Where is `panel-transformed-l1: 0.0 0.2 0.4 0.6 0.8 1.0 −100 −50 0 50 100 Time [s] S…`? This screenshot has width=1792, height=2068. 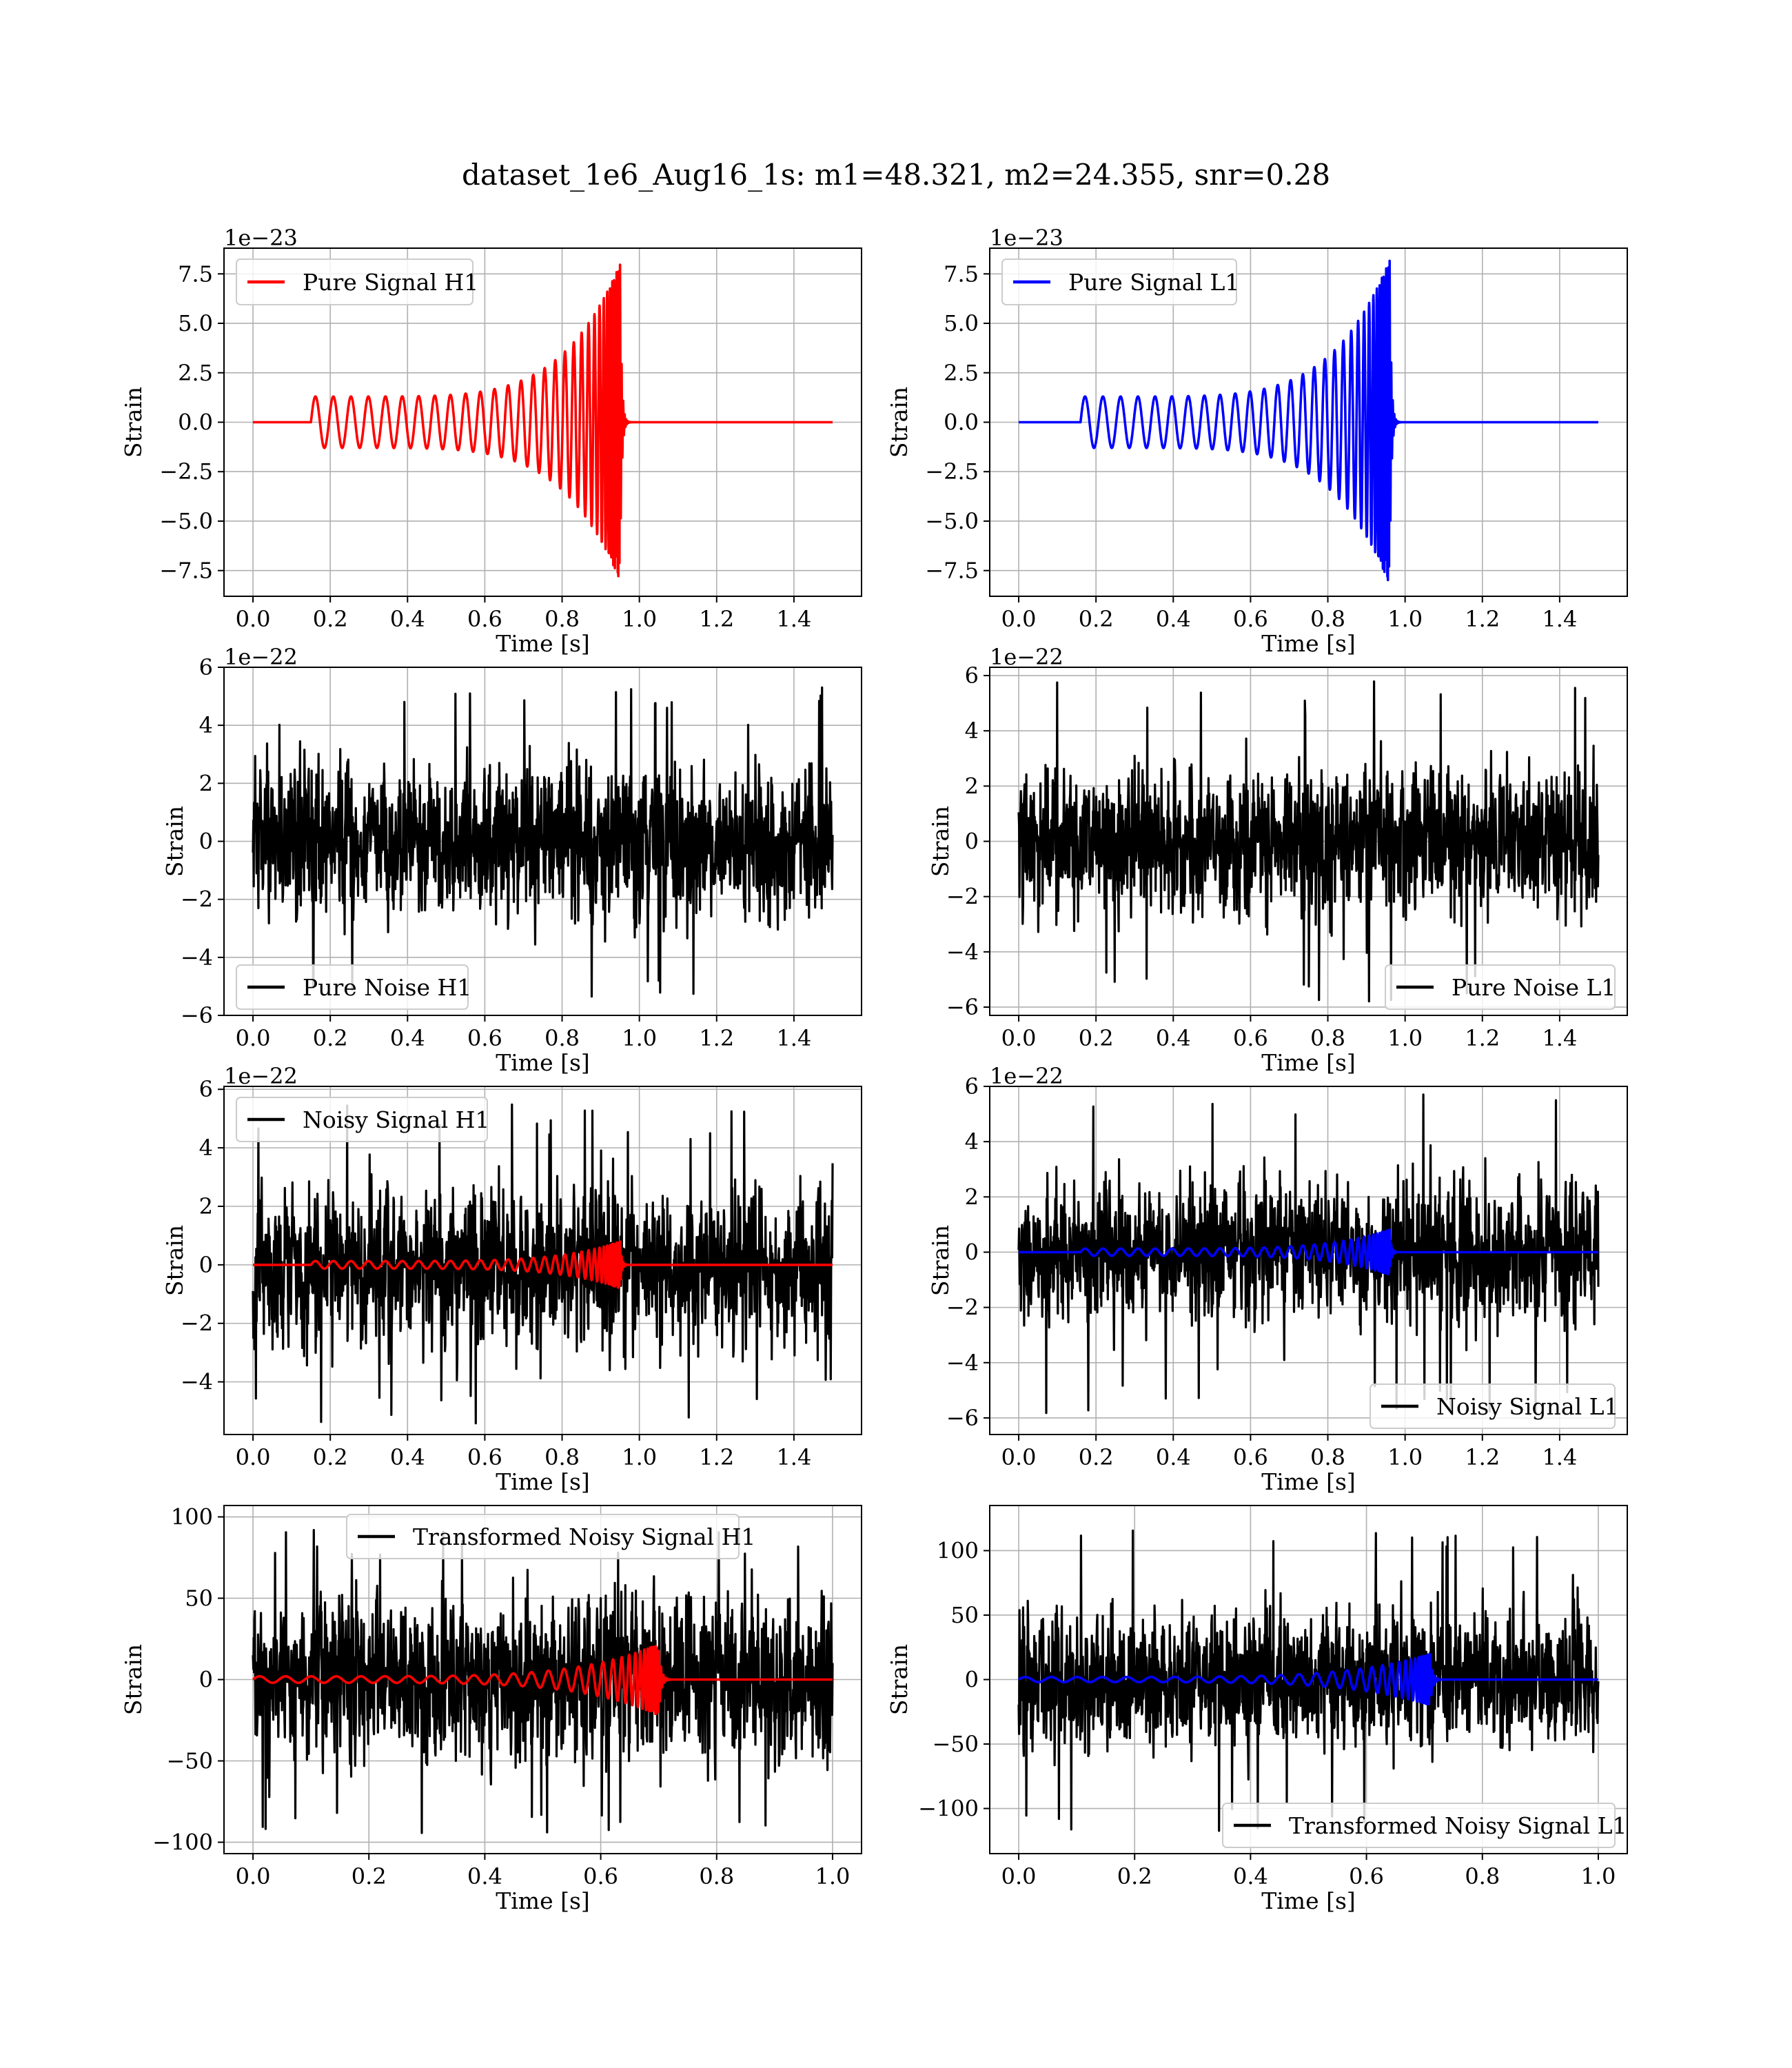
panel-transformed-l1: 0.0 0.2 0.4 0.6 0.8 1.0 −100 −50 0 50 100 Time [s] S… is located at coordinates (1257, 1709).